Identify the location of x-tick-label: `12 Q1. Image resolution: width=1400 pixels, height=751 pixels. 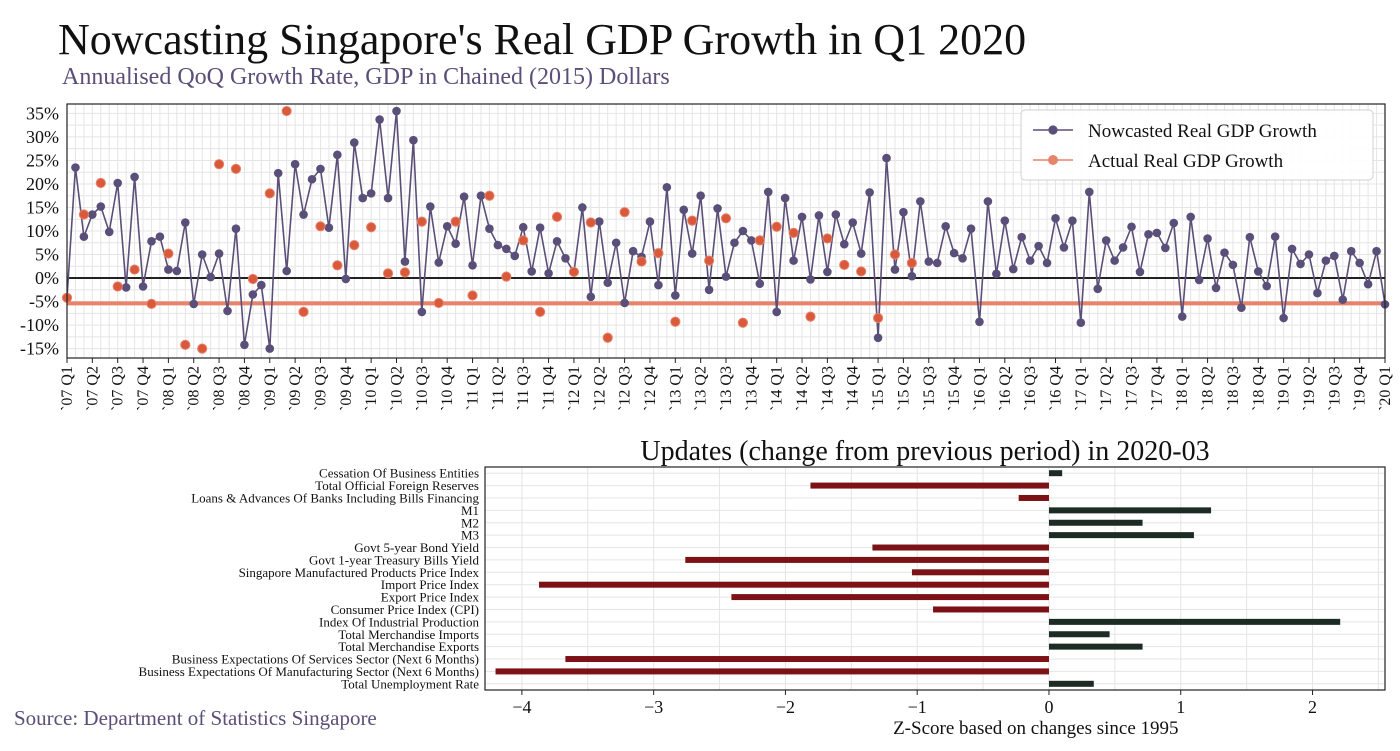
(574, 388).